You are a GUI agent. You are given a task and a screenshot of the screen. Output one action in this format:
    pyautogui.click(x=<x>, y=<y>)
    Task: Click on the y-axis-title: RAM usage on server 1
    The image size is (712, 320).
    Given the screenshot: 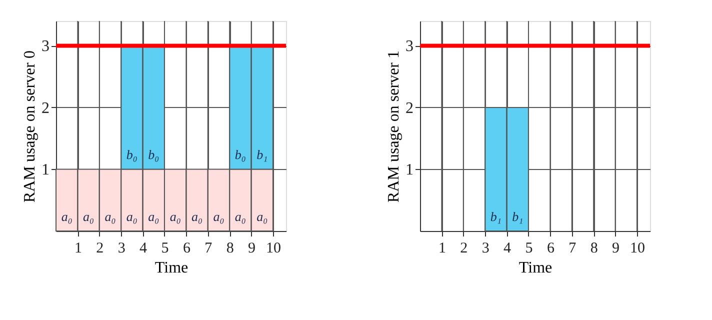 What is the action you would take?
    pyautogui.click(x=394, y=126)
    